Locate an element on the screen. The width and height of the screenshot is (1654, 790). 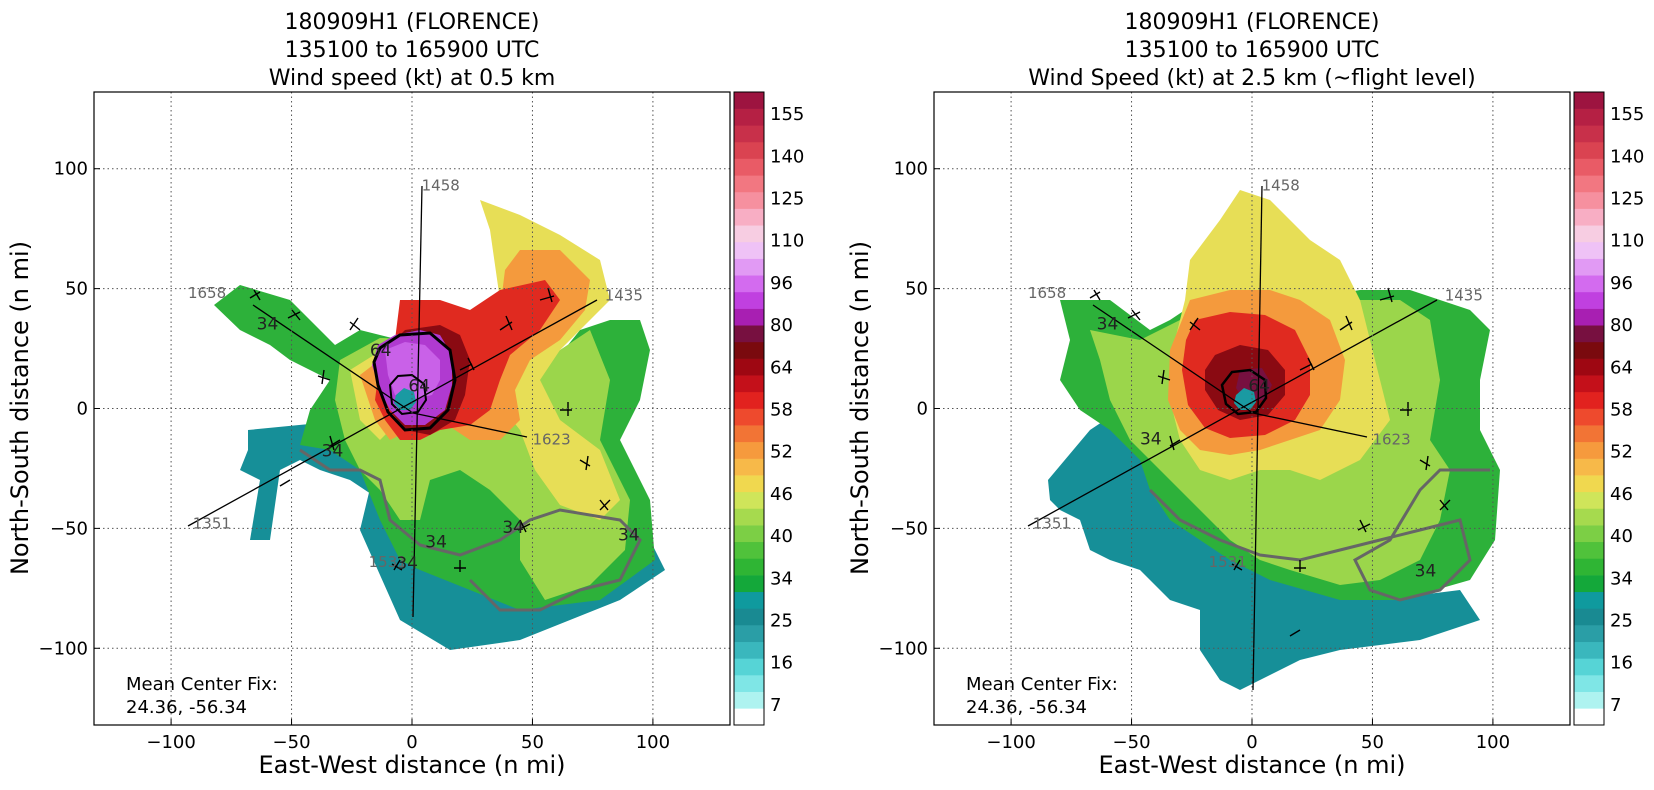
colorbar-tick-label: 25 is located at coordinates (1621, 621).